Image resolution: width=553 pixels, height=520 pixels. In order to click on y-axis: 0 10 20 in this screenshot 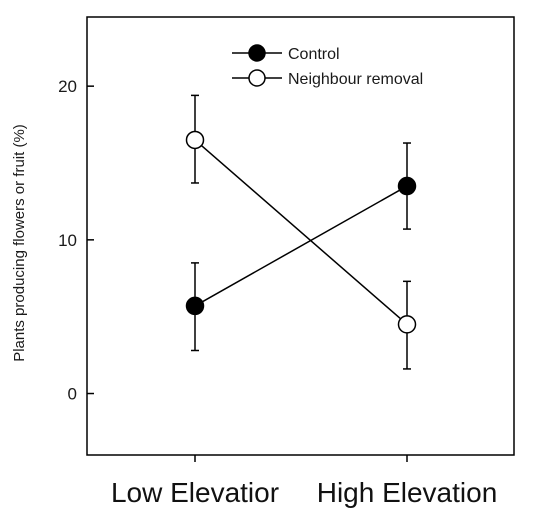, I will do `click(76, 240)`.